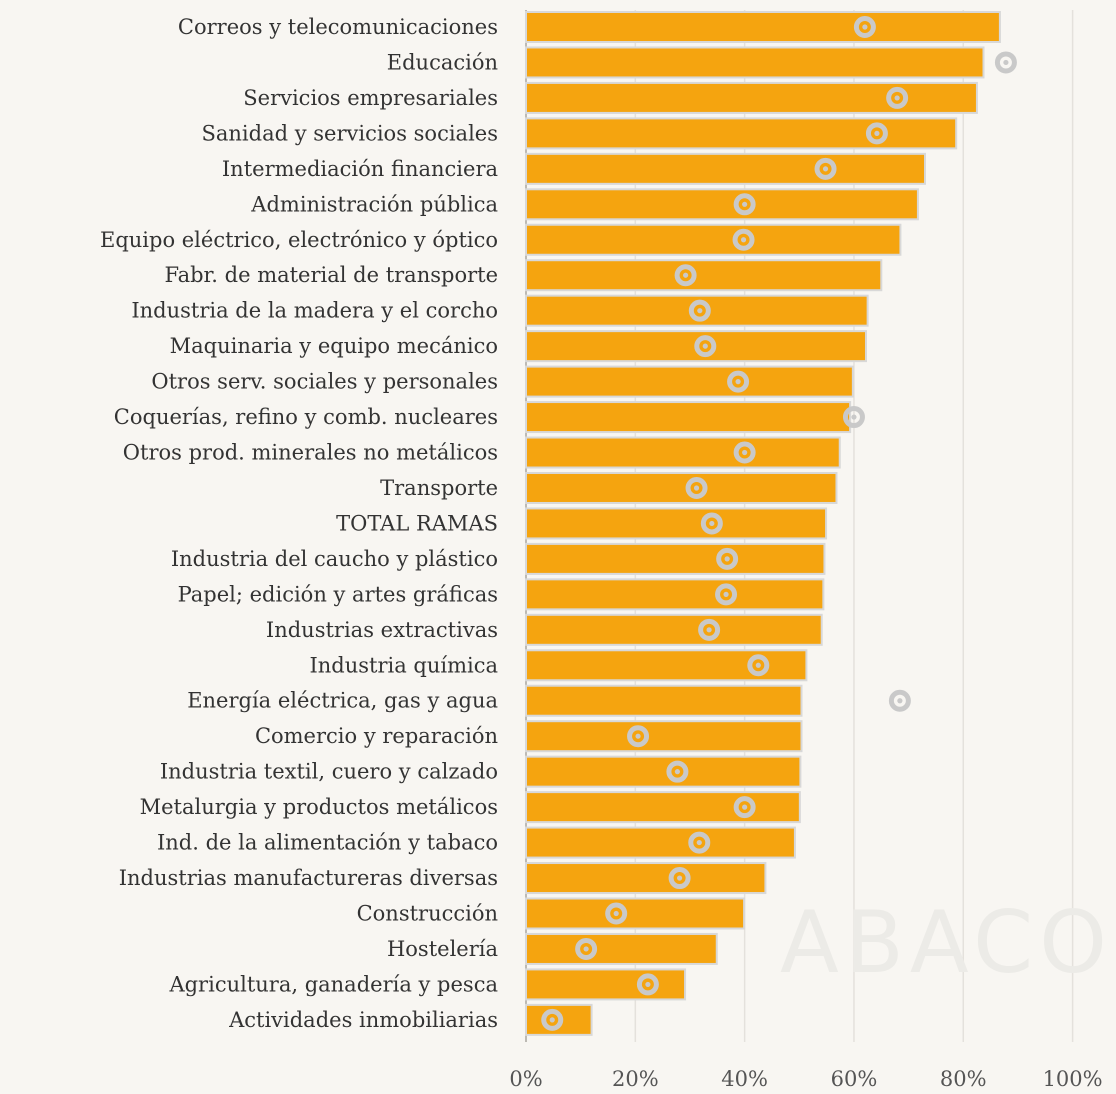 The height and width of the screenshot is (1094, 1116). Describe the element at coordinates (338, 594) in the screenshot. I see `category-label: Papel; edición y artes gráficas` at that location.